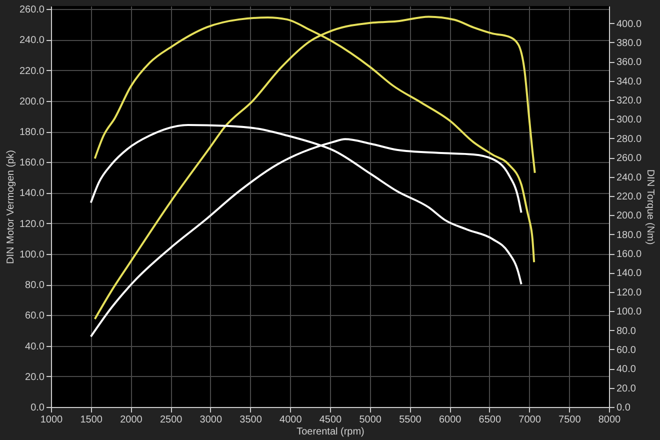  I want to click on y2-tick-label: 240.0, so click(629, 178).